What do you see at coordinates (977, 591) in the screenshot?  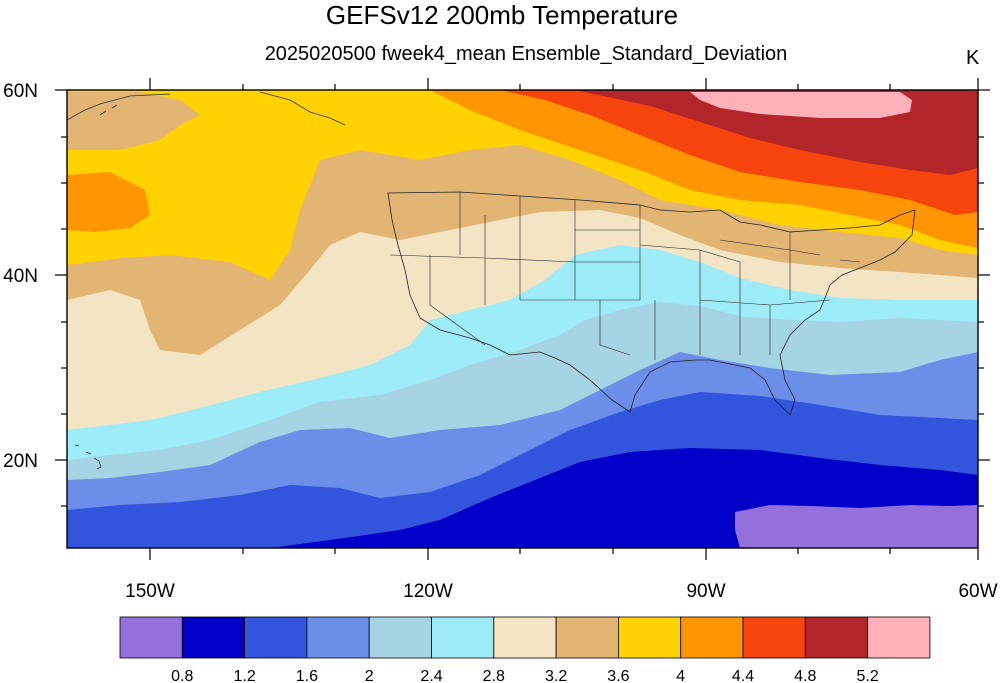 I see `lon-label-60w: 60W` at bounding box center [977, 591].